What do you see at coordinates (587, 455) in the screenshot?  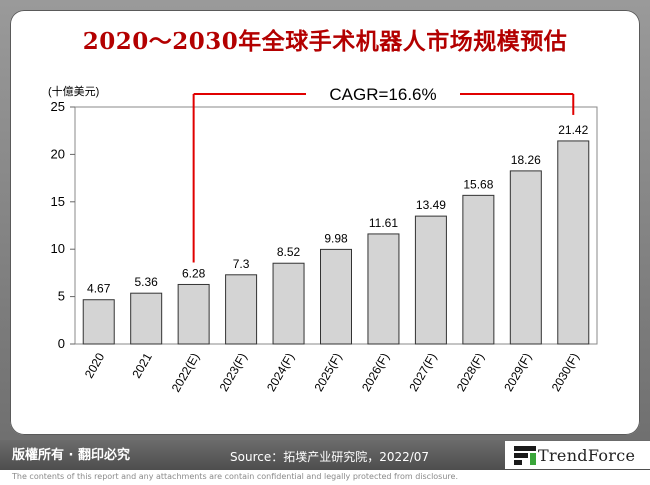 I see `trendforce-logo-text: TrendForce` at bounding box center [587, 455].